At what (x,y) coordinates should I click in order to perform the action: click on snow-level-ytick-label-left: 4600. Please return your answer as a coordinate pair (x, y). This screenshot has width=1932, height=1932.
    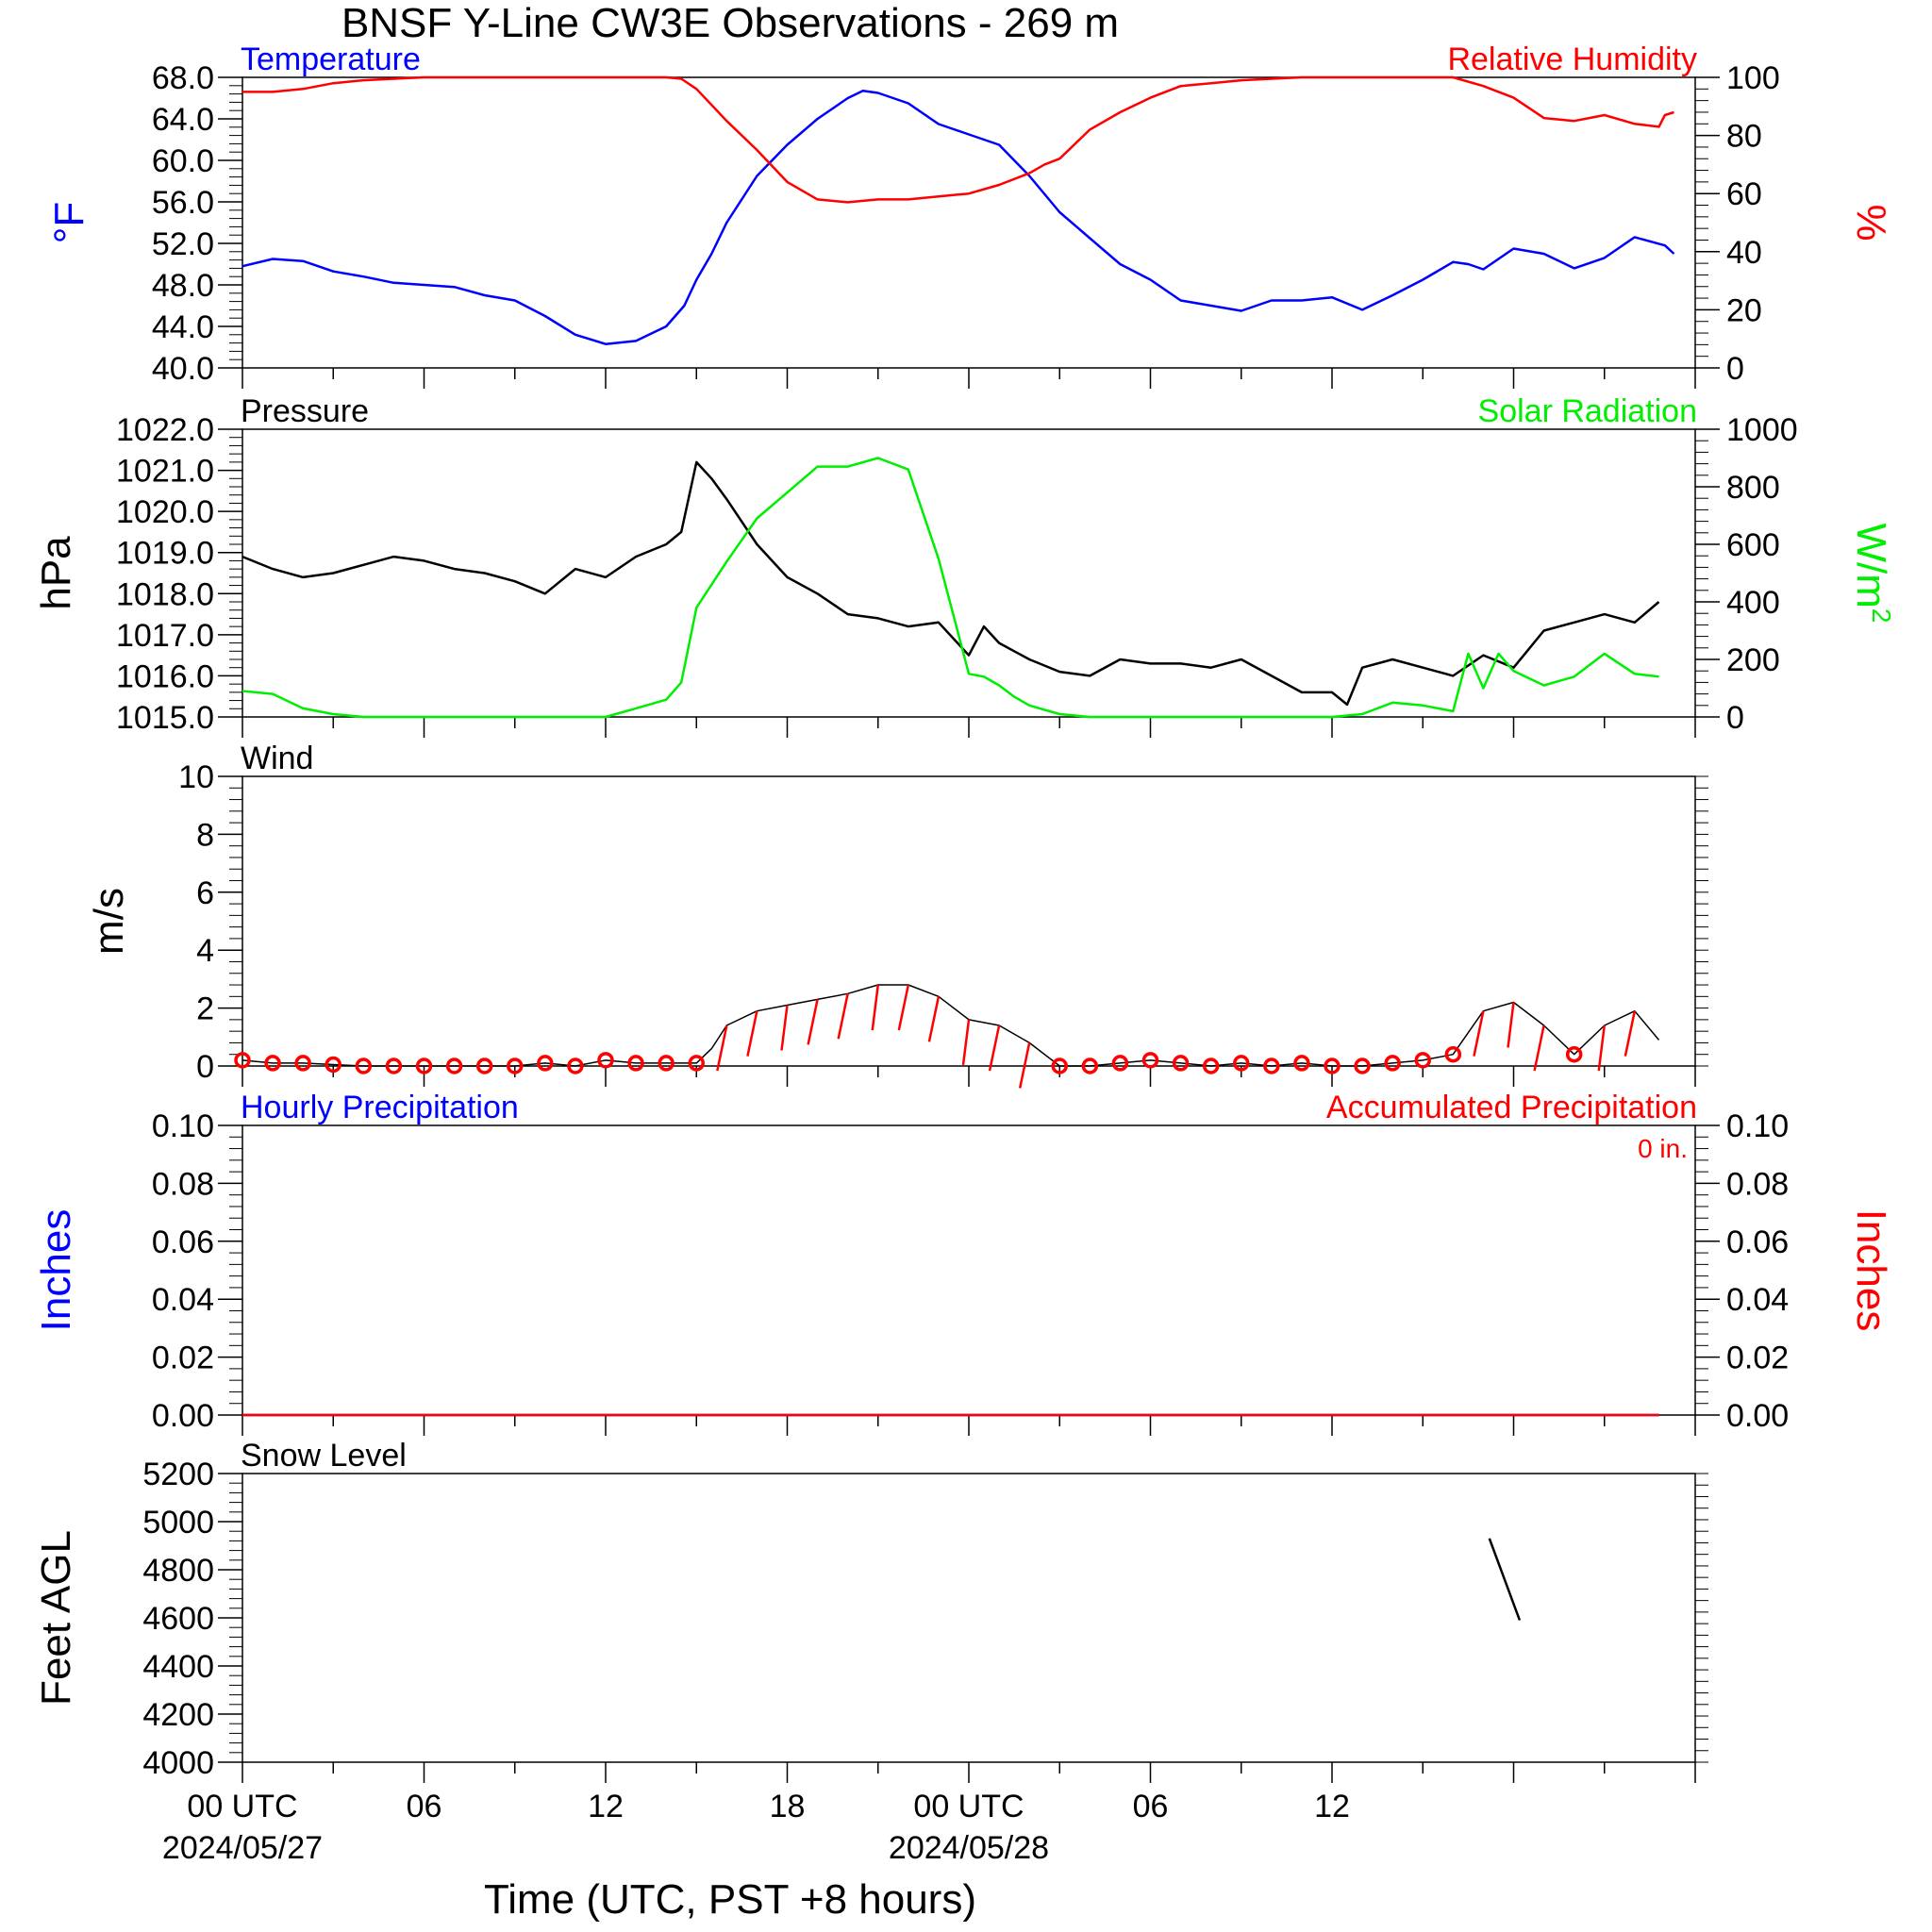
    Looking at the image, I should click on (178, 1619).